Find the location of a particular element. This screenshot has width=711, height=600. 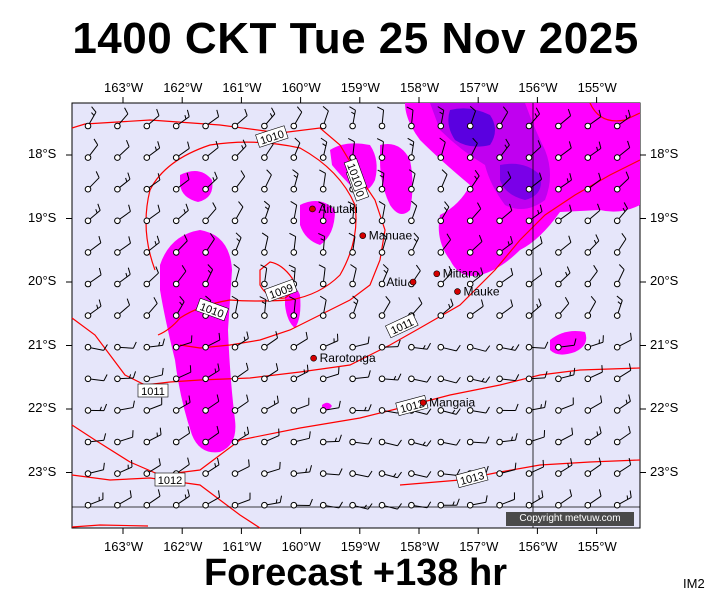

lon-label: 158°W is located at coordinates (420, 546).